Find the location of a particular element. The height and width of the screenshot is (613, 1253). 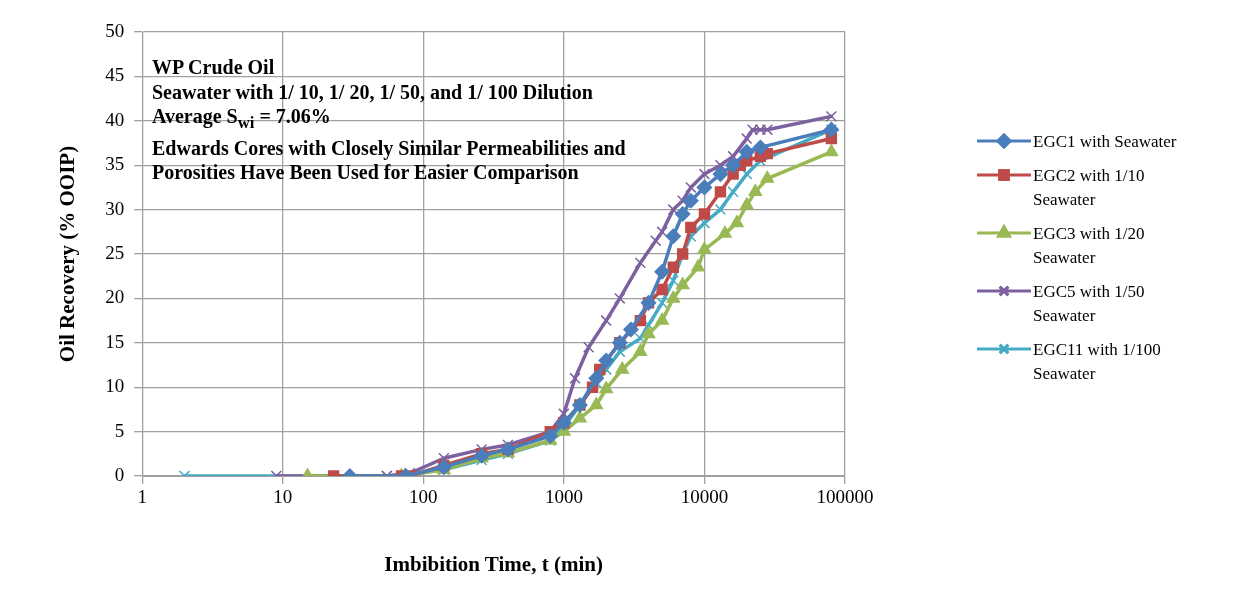

y-tick-label: 10 is located at coordinates (115, 386).